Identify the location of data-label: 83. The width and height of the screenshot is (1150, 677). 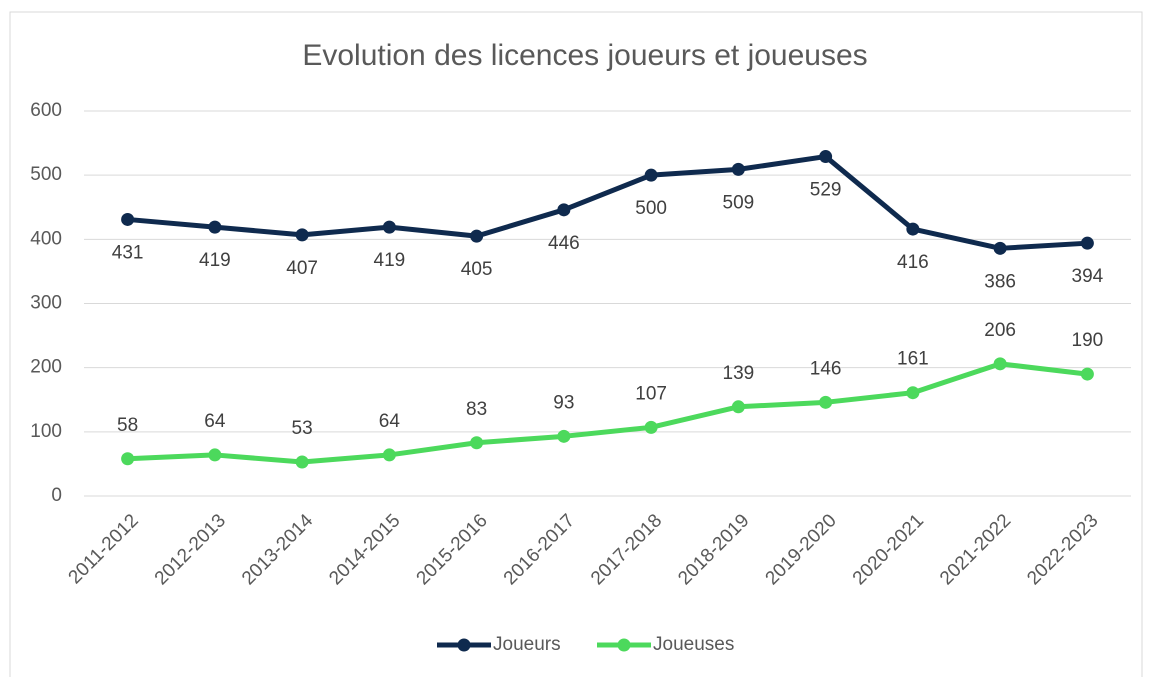
(476, 409).